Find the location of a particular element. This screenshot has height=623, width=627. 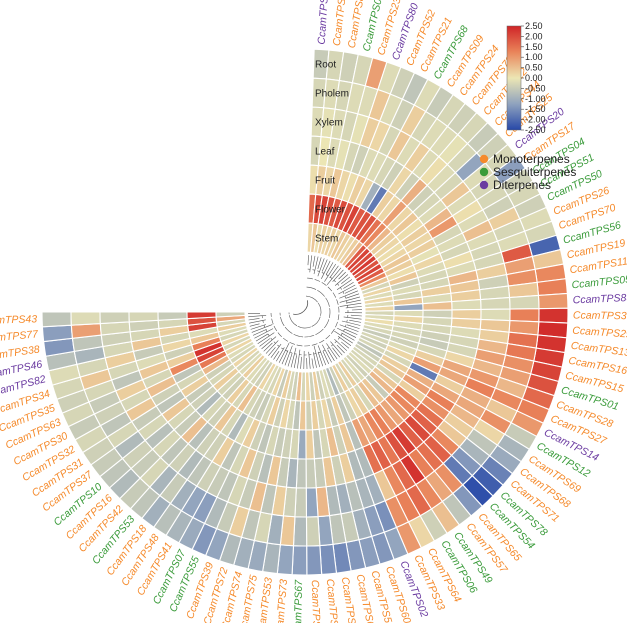

tissue-label-pholem: Pholem is located at coordinates (332, 94).